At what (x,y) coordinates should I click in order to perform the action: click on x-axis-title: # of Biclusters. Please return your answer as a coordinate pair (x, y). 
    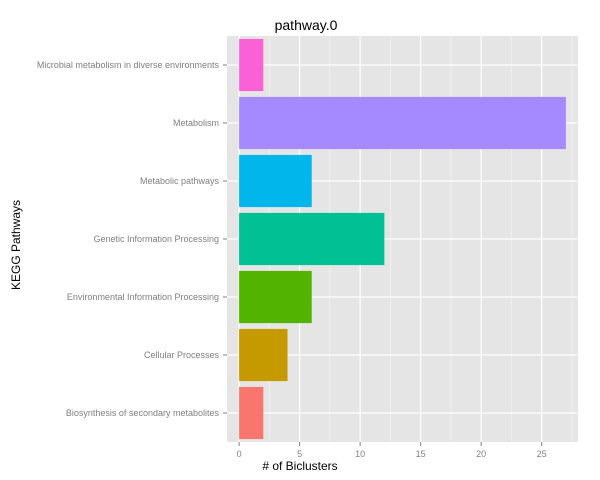
    Looking at the image, I should click on (299, 466).